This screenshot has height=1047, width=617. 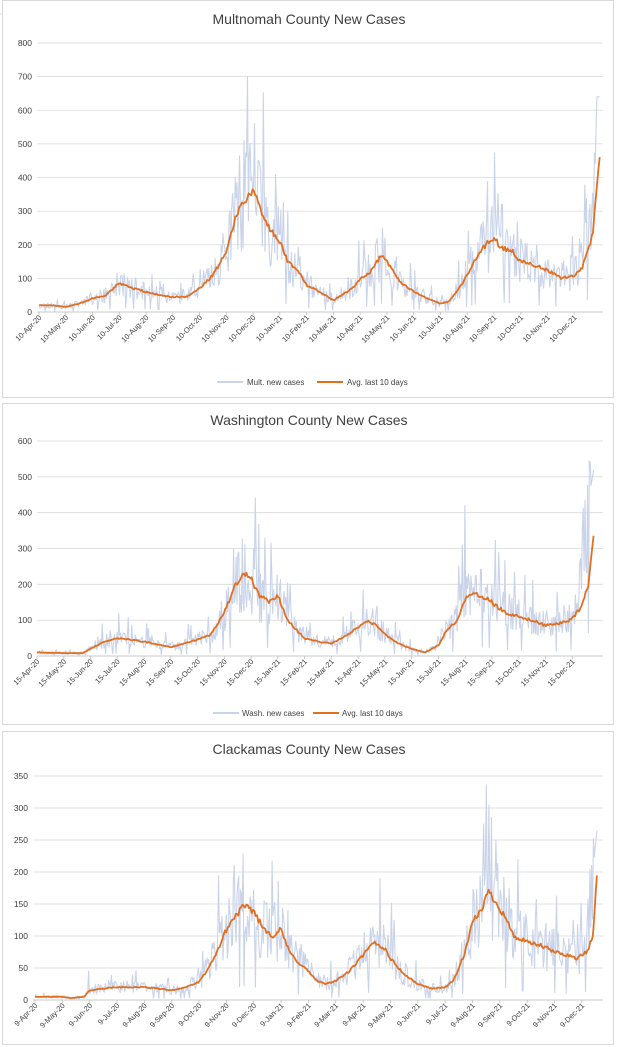 What do you see at coordinates (161, 328) in the screenshot?
I see `x-tick-label: 10-Sep-20` at bounding box center [161, 328].